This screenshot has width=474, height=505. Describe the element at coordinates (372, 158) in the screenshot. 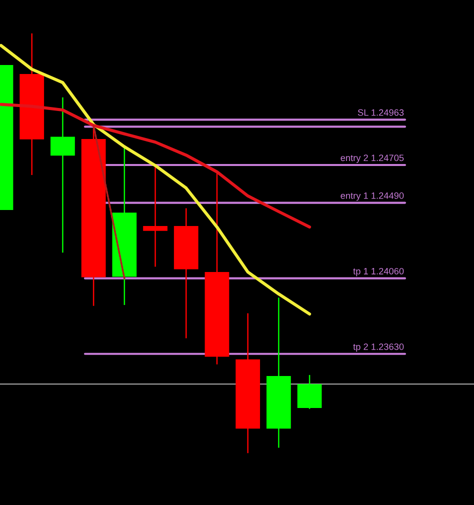

I see `ref-line-label: entry 2 1.24705` at that location.